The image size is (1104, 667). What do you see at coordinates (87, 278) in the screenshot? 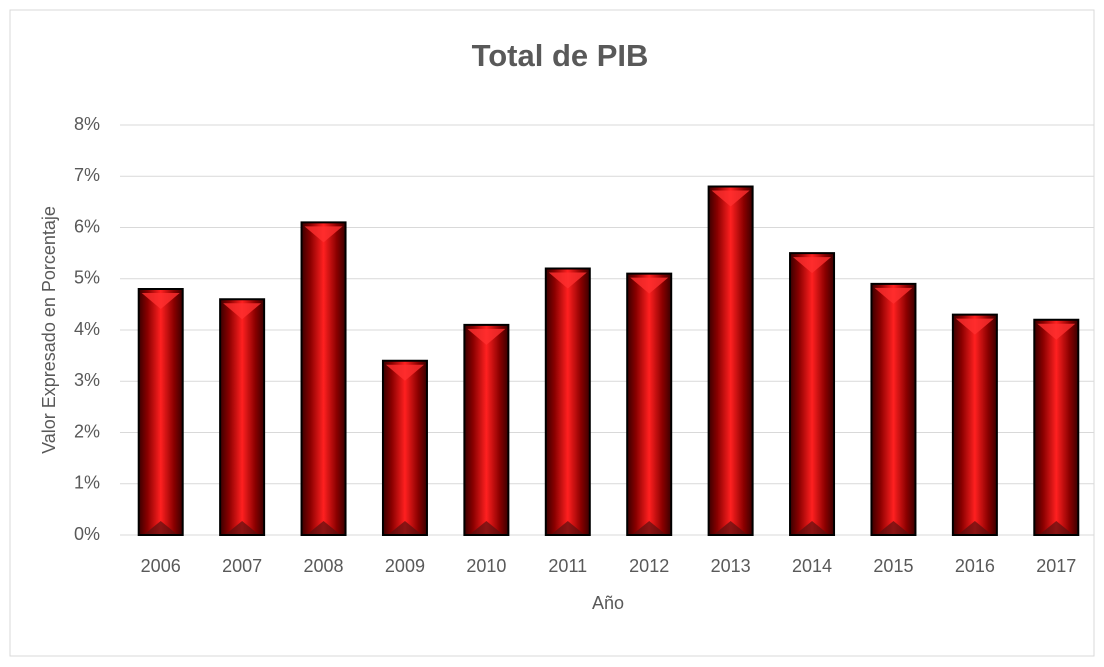
I see `y-tick-label: 5%` at bounding box center [87, 278].